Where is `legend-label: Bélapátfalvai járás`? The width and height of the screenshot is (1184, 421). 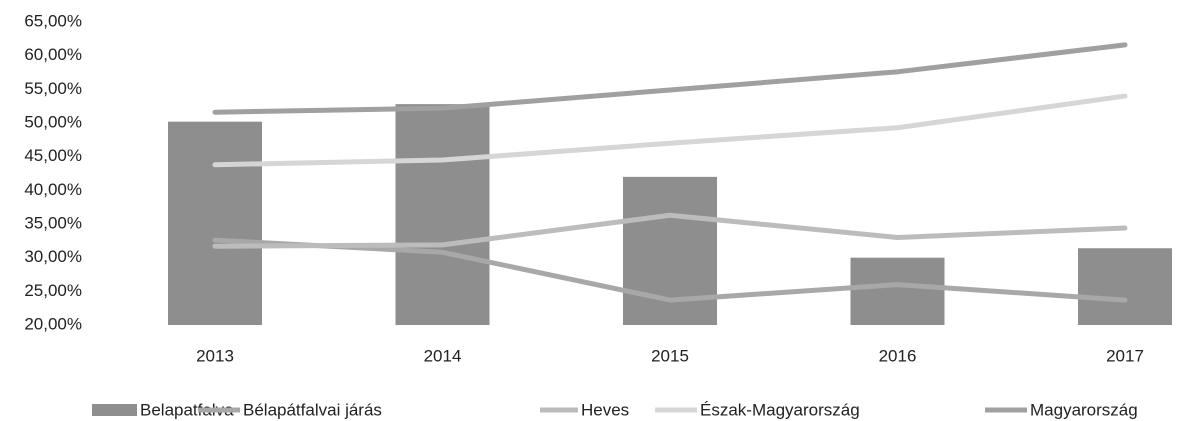 legend-label: Bélapátfalvai járás is located at coordinates (312, 409).